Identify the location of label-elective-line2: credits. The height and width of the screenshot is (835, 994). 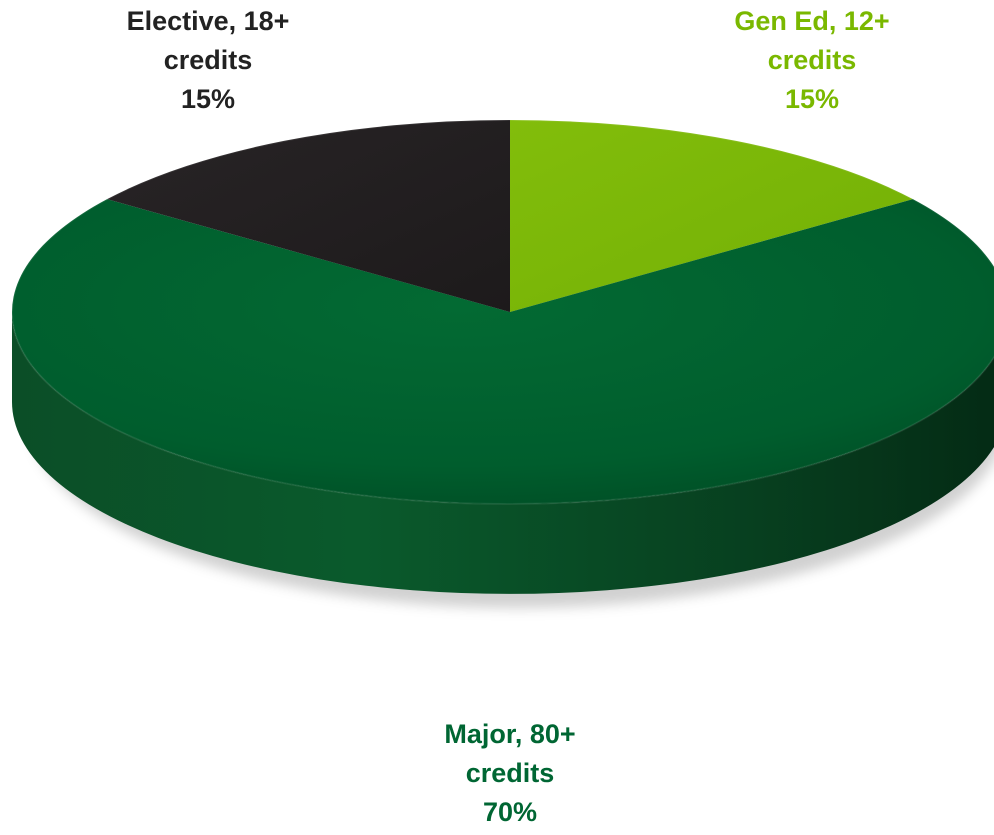
(208, 60).